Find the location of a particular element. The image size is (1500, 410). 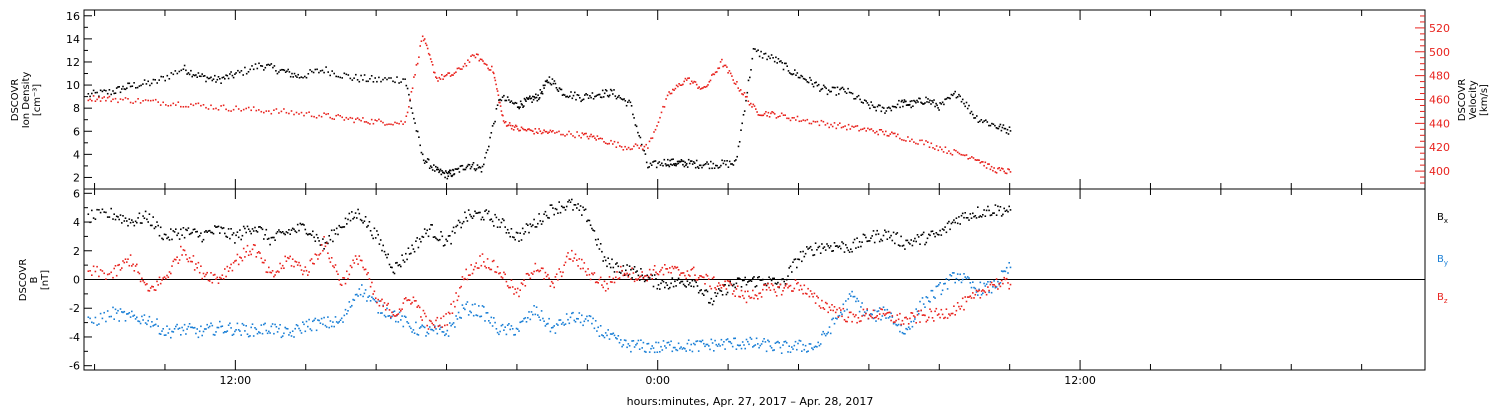

legend-Bx: Bx is located at coordinates (1442, 218).